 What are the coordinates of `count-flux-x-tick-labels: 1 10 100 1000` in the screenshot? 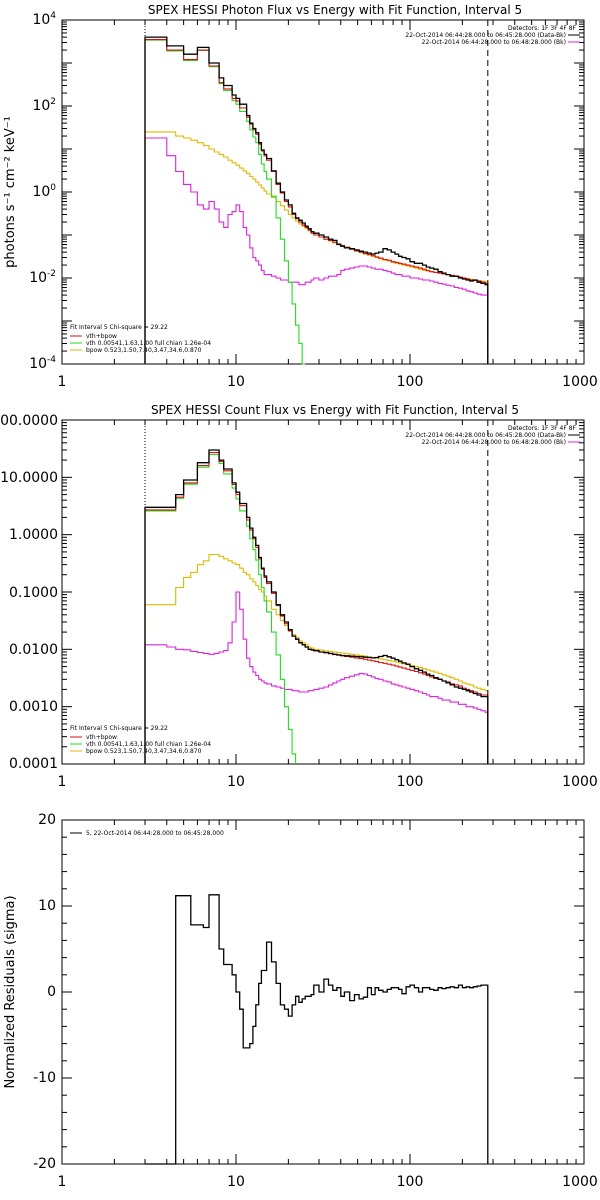 It's located at (328, 782).